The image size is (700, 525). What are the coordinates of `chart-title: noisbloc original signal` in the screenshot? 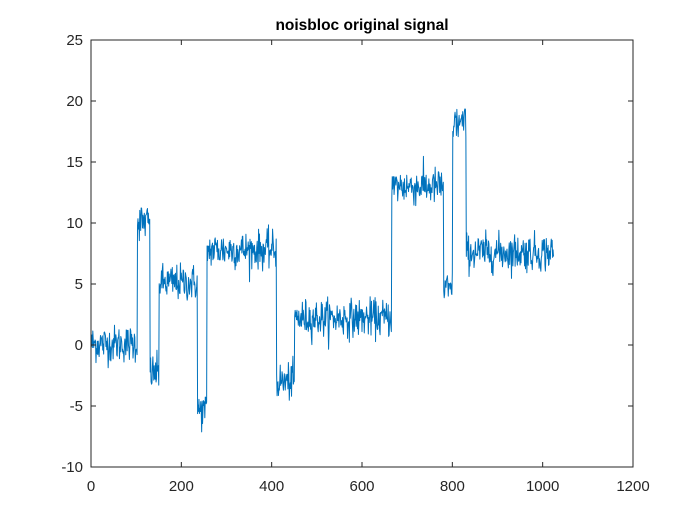 It's located at (361, 25).